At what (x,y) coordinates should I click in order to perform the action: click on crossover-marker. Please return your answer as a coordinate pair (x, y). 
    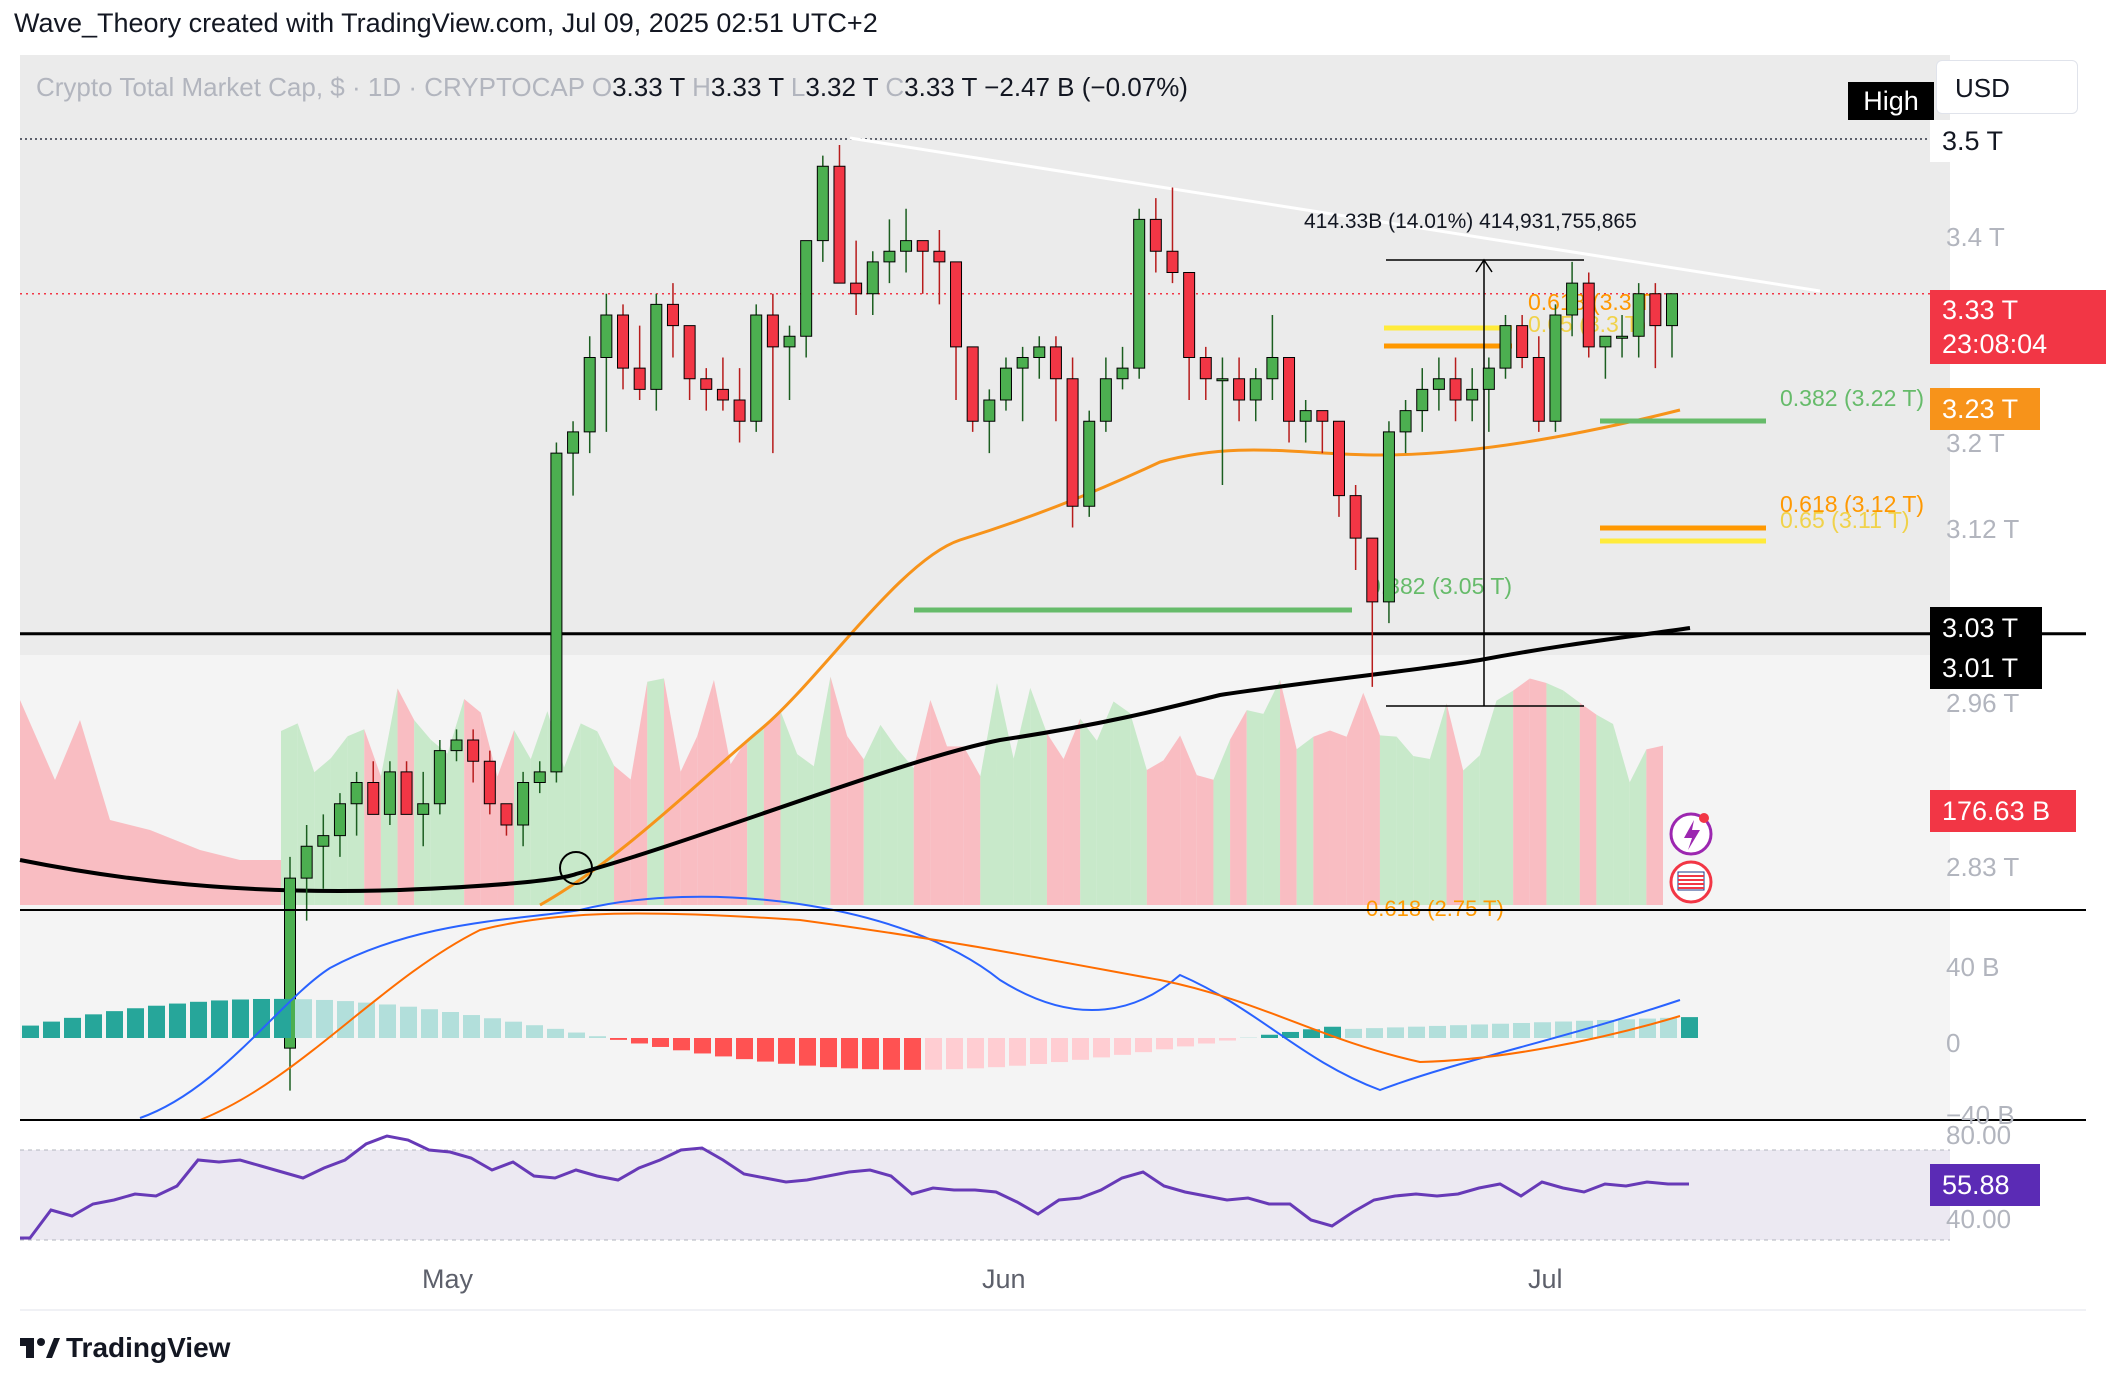
    Looking at the image, I should click on (576, 868).